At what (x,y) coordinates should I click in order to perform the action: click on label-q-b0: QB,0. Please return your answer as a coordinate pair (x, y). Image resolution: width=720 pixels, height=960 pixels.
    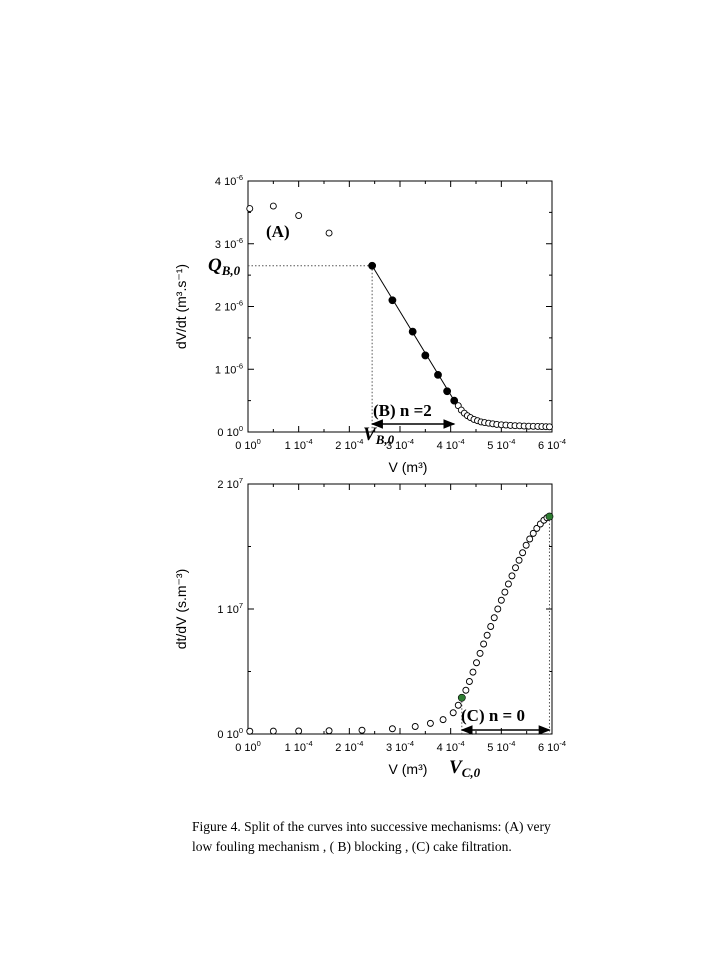
    Looking at the image, I should click on (224, 266).